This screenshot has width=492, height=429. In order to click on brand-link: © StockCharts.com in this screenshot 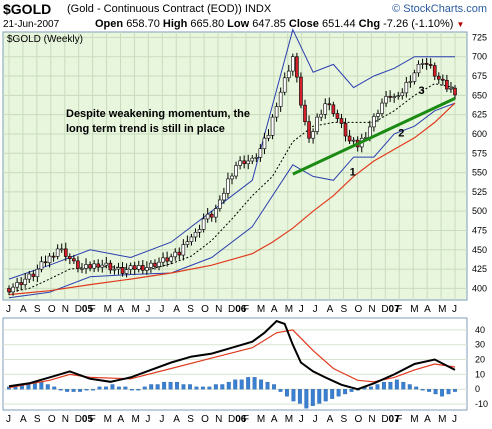, I will do `click(439, 9)`.